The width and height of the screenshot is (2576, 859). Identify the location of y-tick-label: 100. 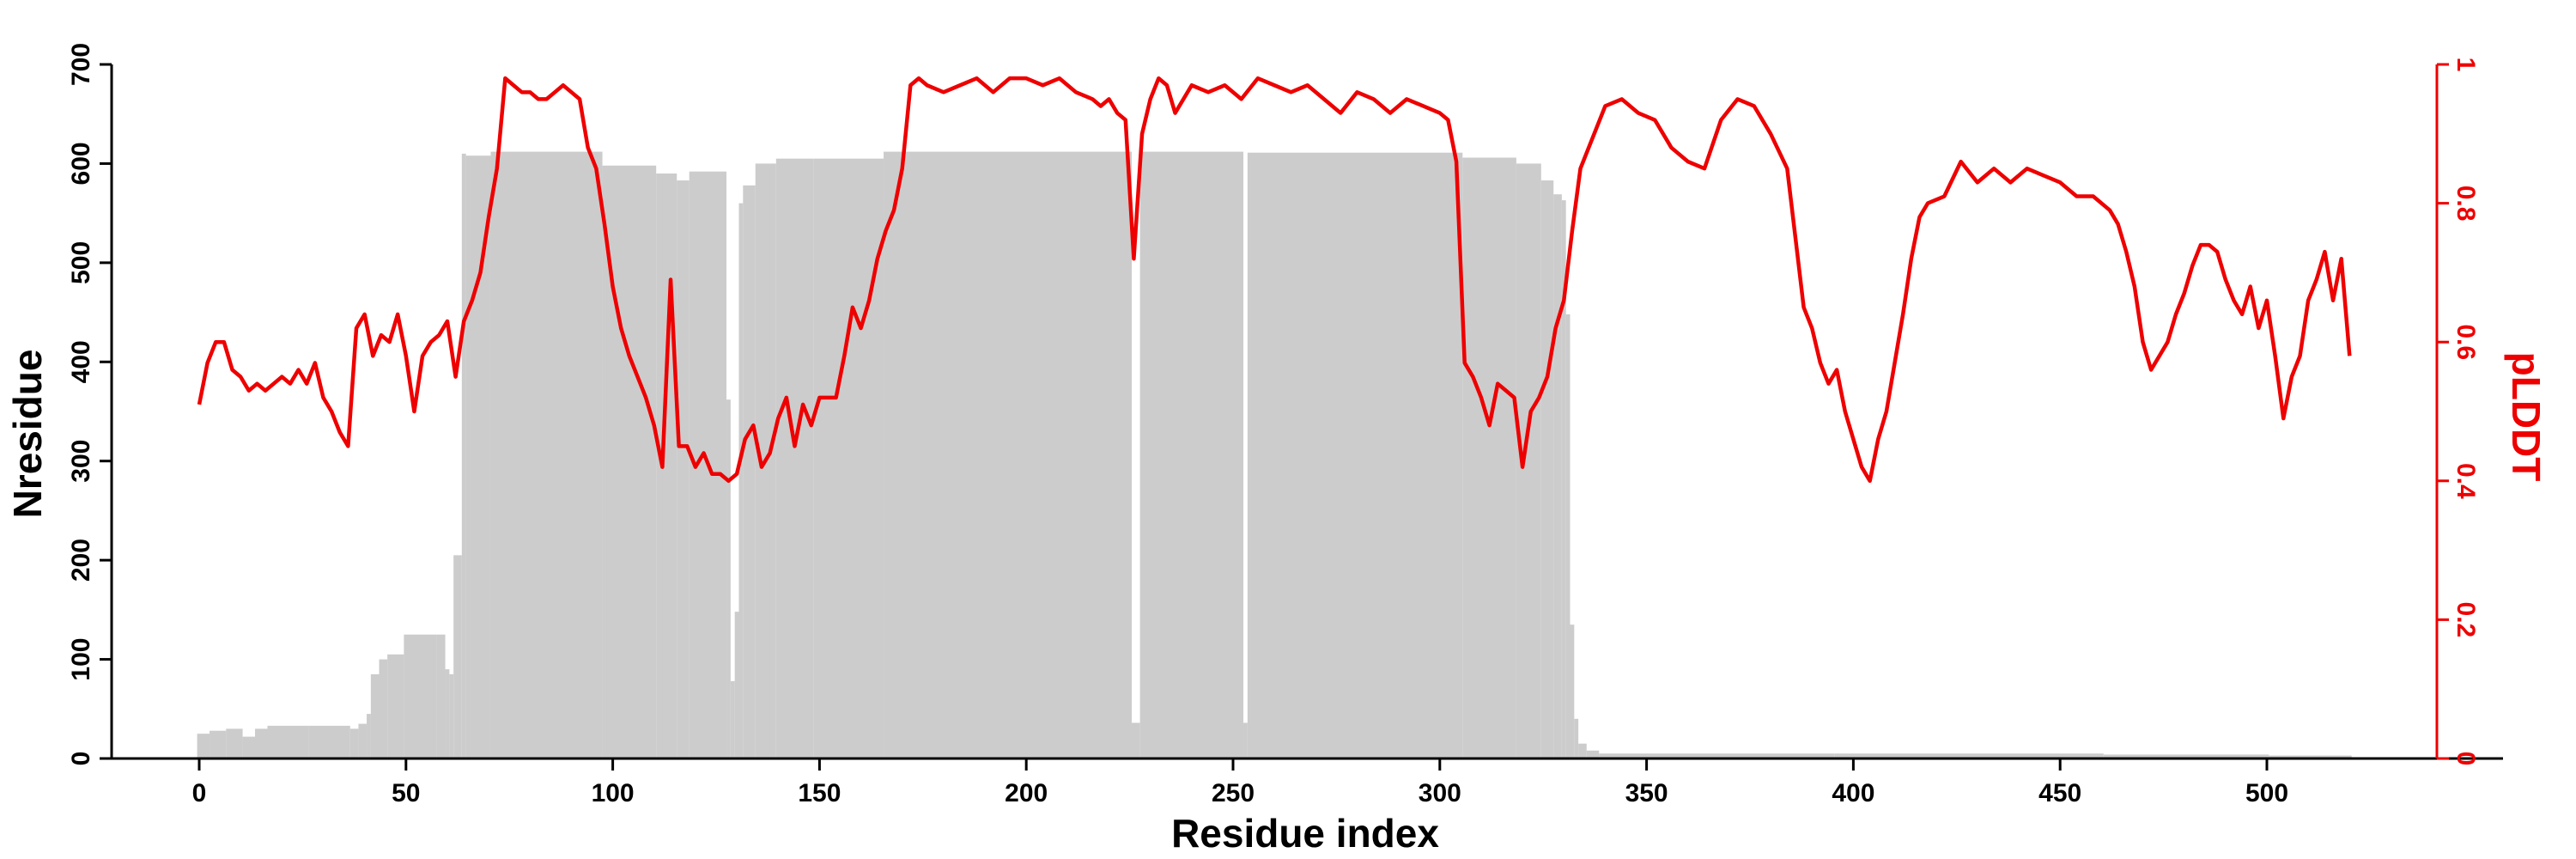
(81, 659).